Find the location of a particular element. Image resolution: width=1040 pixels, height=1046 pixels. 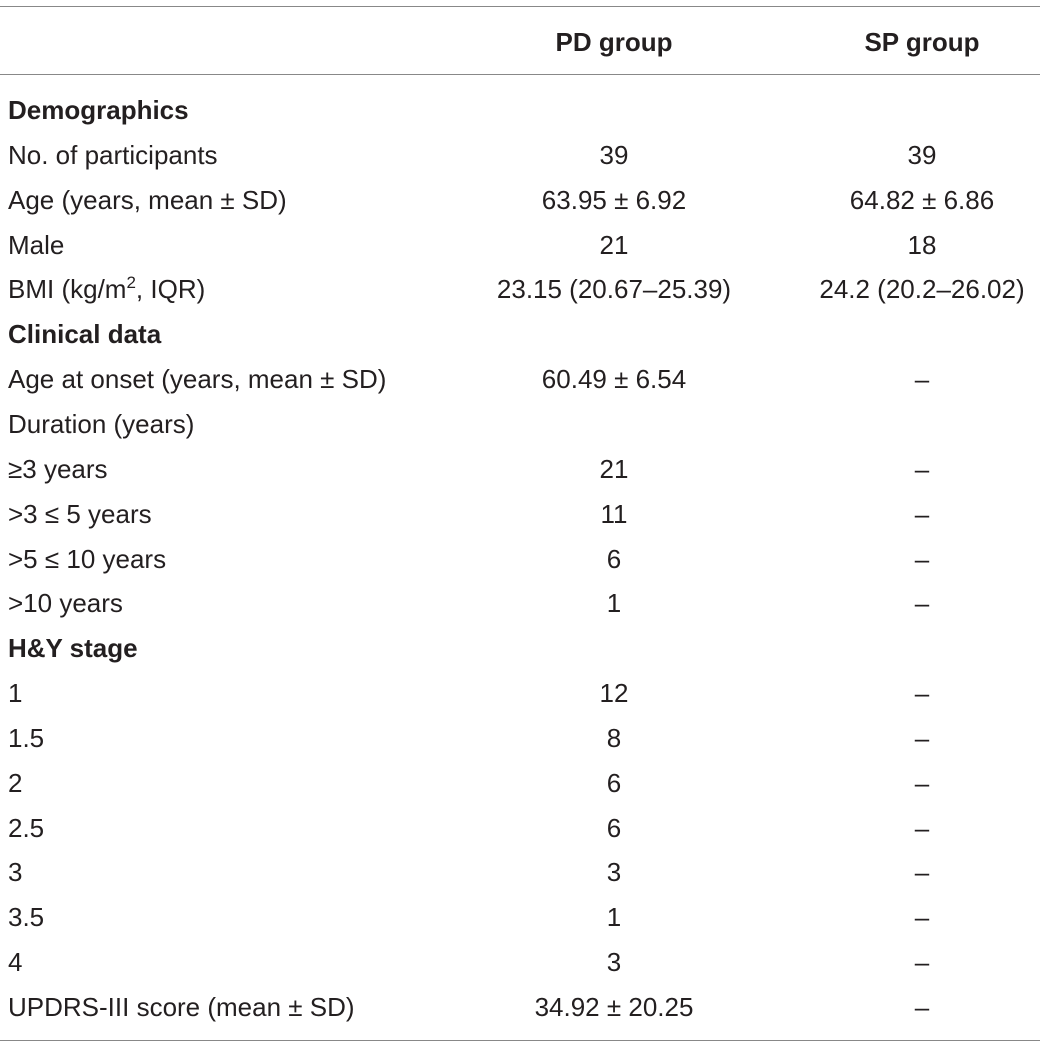

label-text: BMI (kg/m is located at coordinates (67, 289).